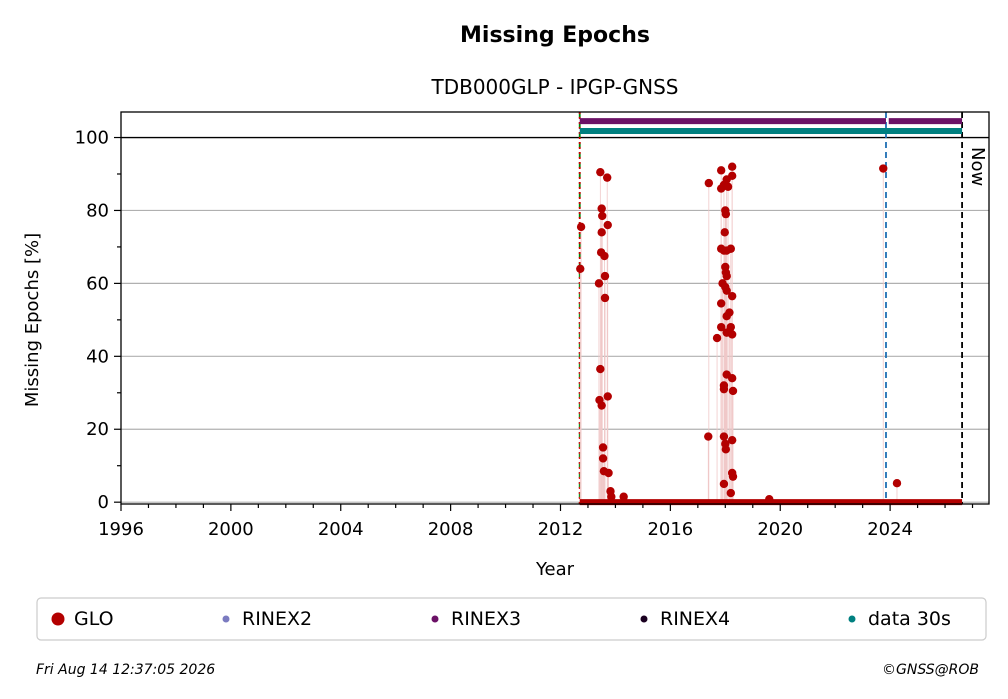 The width and height of the screenshot is (1008, 699). Describe the element at coordinates (909, 619) in the screenshot. I see `legend-label-data-30s: data 30s` at that location.